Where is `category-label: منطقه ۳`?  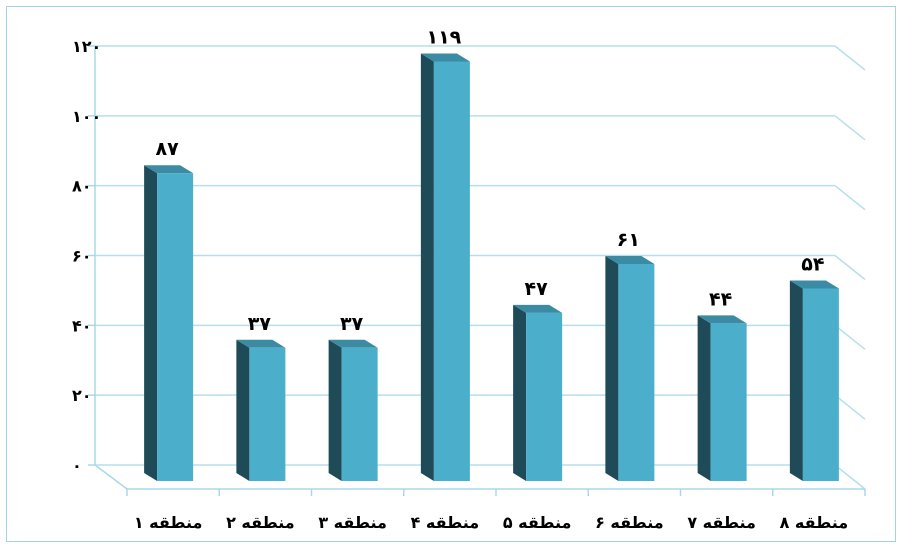
category-label: منطقه ۳ is located at coordinates (352, 522).